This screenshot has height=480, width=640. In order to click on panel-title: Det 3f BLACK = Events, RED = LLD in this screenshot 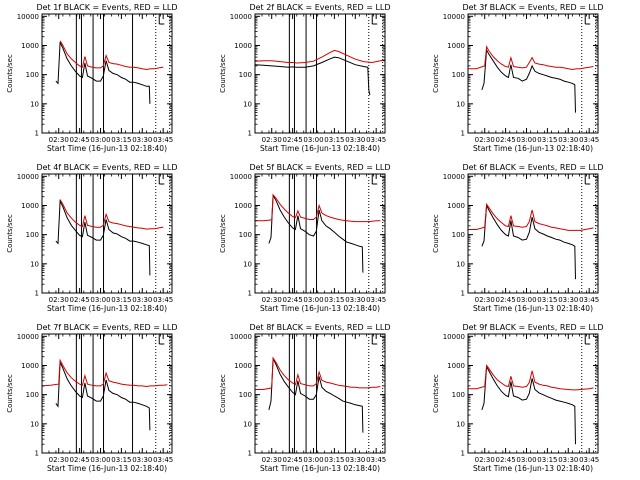, I will do `click(532, 7)`.